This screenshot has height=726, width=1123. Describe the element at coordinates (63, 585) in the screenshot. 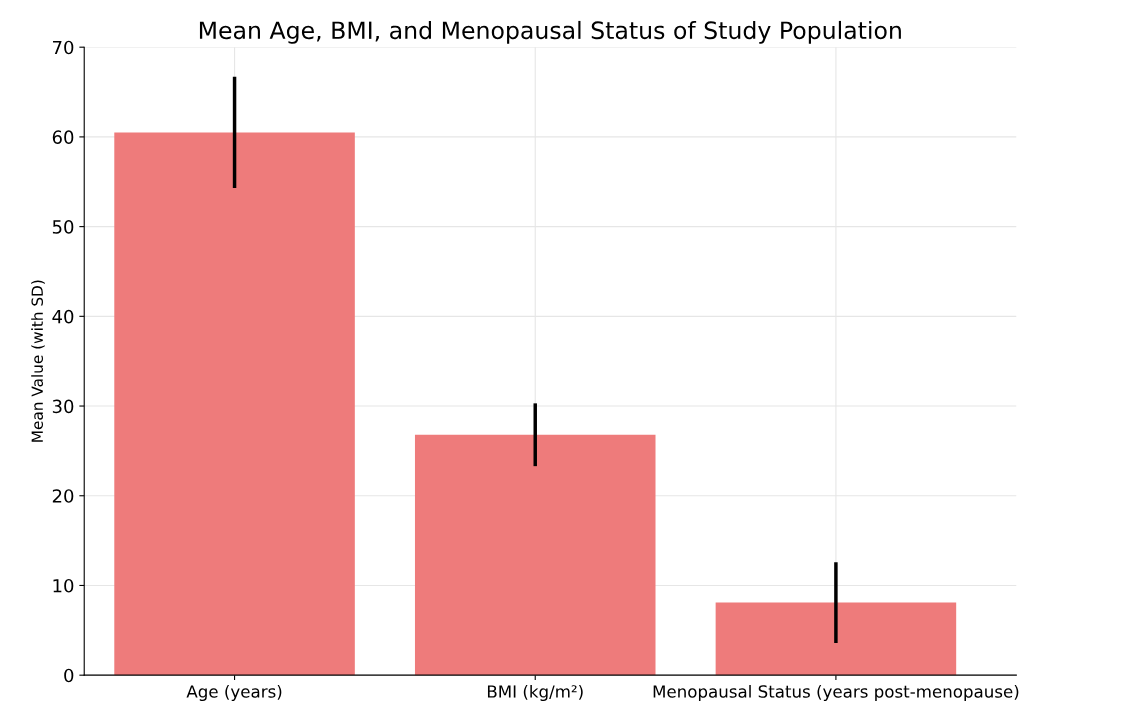

I see `y-tick-label: 10` at that location.